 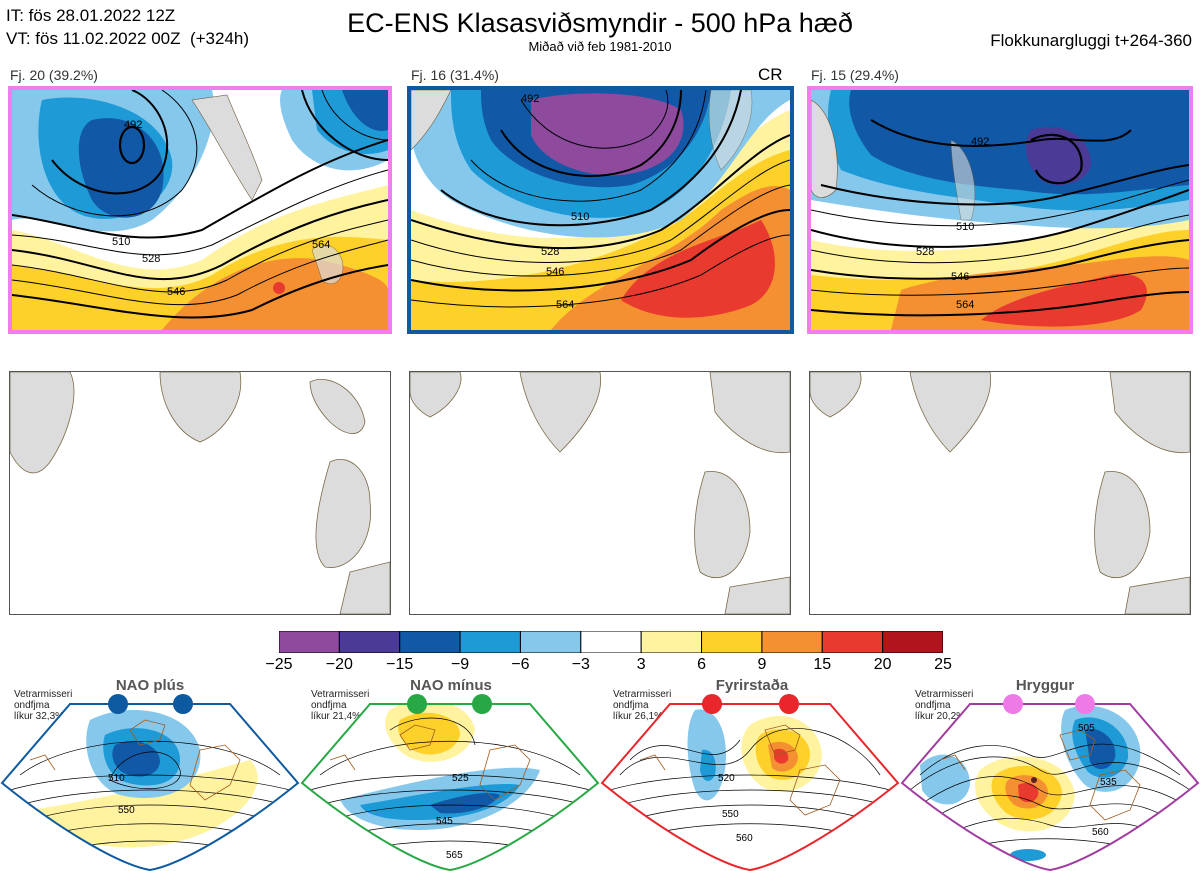 What do you see at coordinates (1045, 685) in the screenshot?
I see `regime-4-name: Hryggur` at bounding box center [1045, 685].